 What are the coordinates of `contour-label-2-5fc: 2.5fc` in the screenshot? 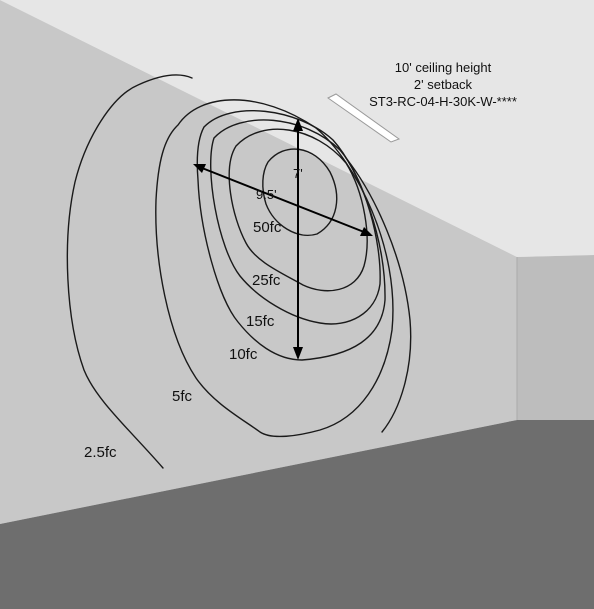 It's located at (100, 452).